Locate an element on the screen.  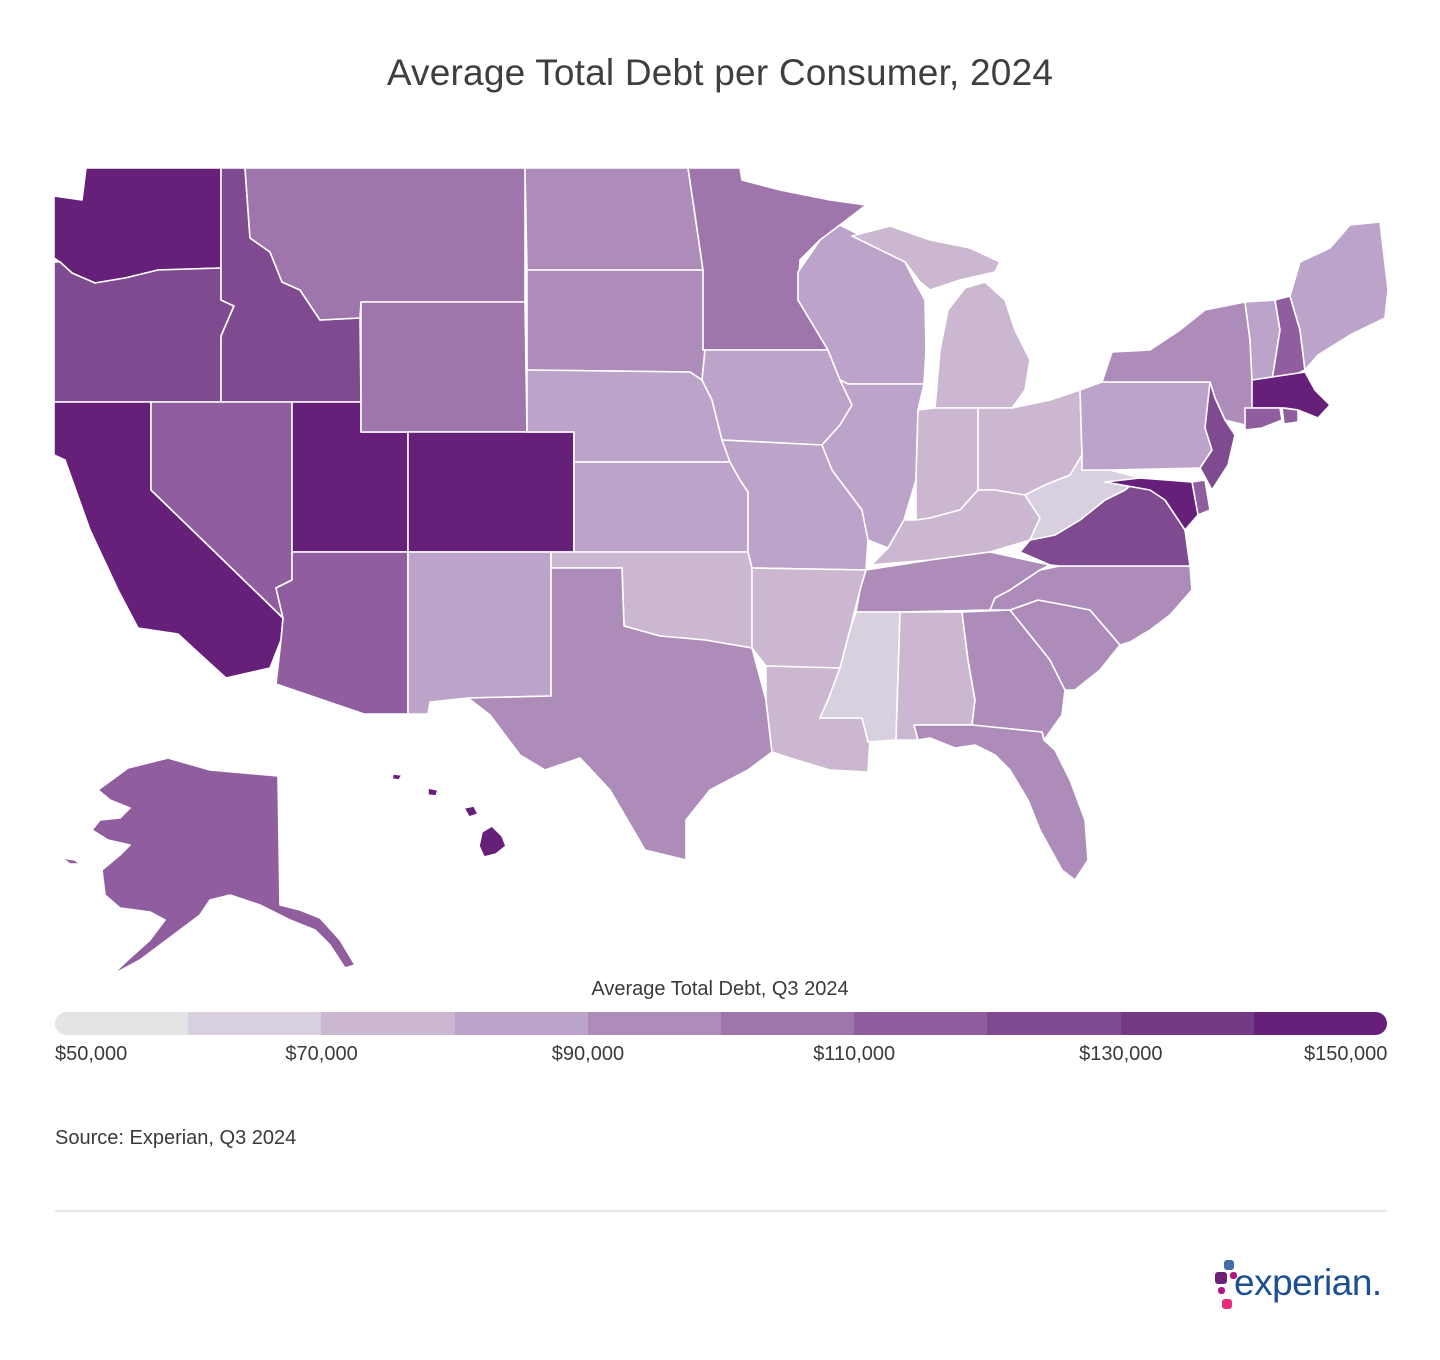
state-ia is located at coordinates (777, 397).